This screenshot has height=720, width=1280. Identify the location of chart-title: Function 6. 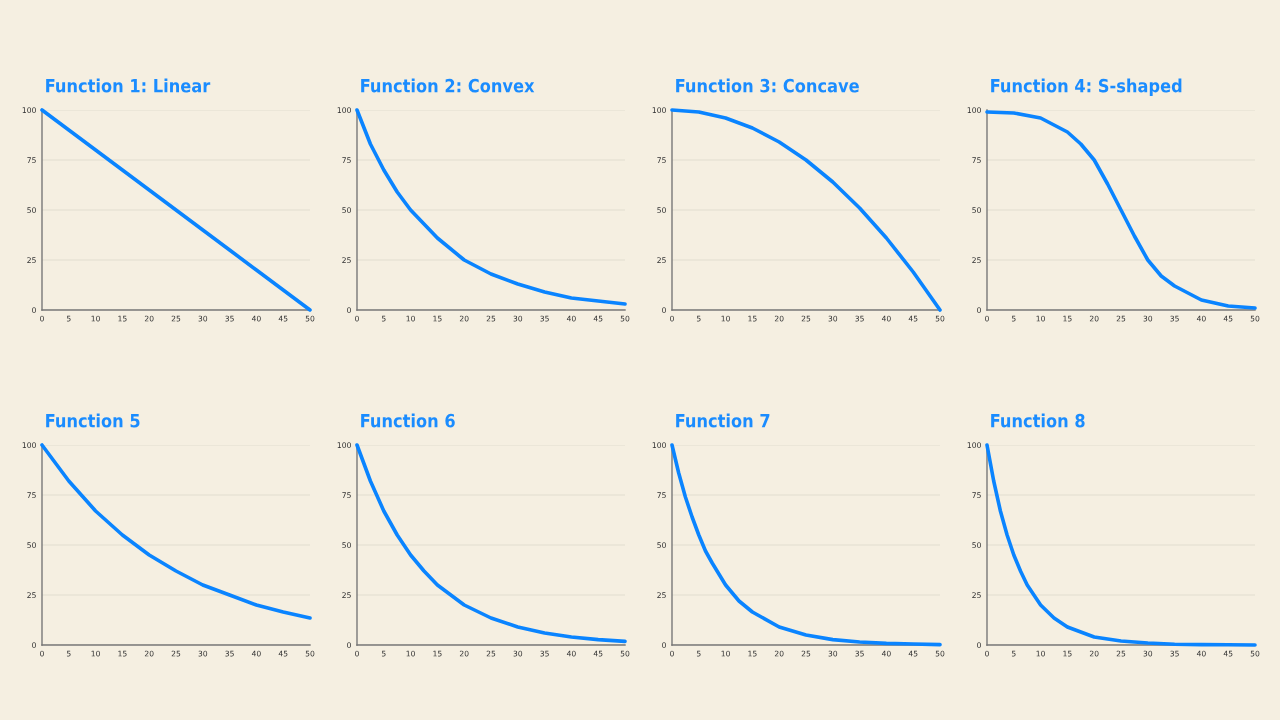
(408, 420).